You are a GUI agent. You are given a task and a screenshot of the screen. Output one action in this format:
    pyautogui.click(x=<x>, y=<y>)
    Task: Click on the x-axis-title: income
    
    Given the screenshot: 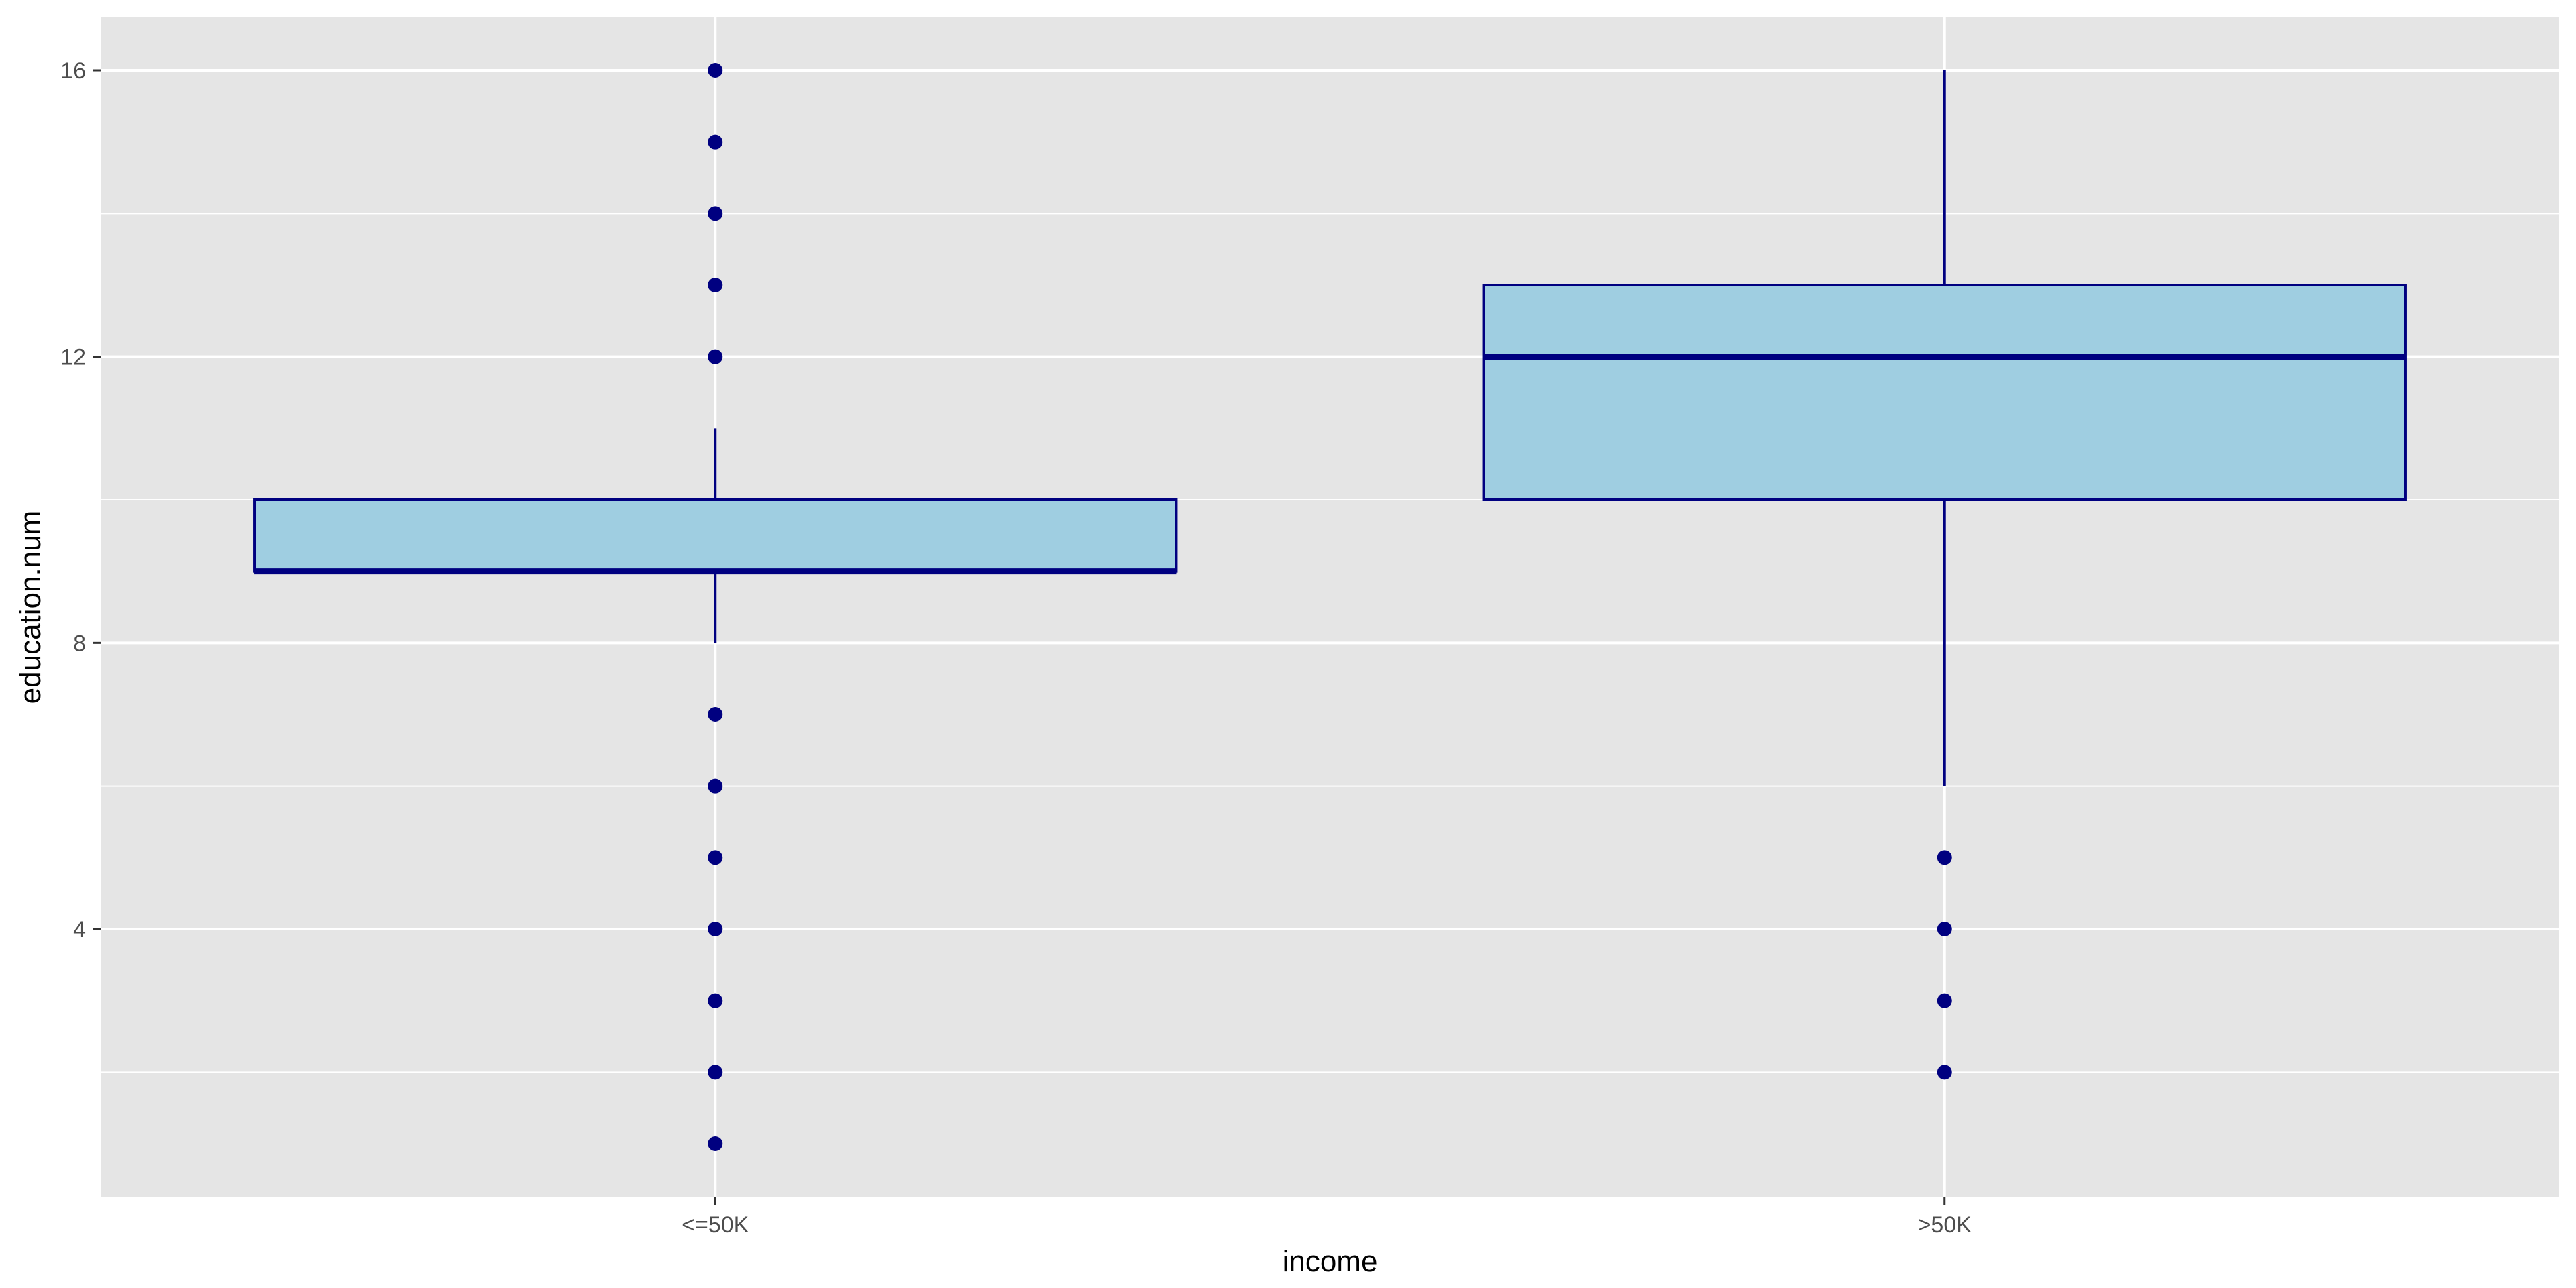 What is the action you would take?
    pyautogui.click(x=1330, y=1261)
    